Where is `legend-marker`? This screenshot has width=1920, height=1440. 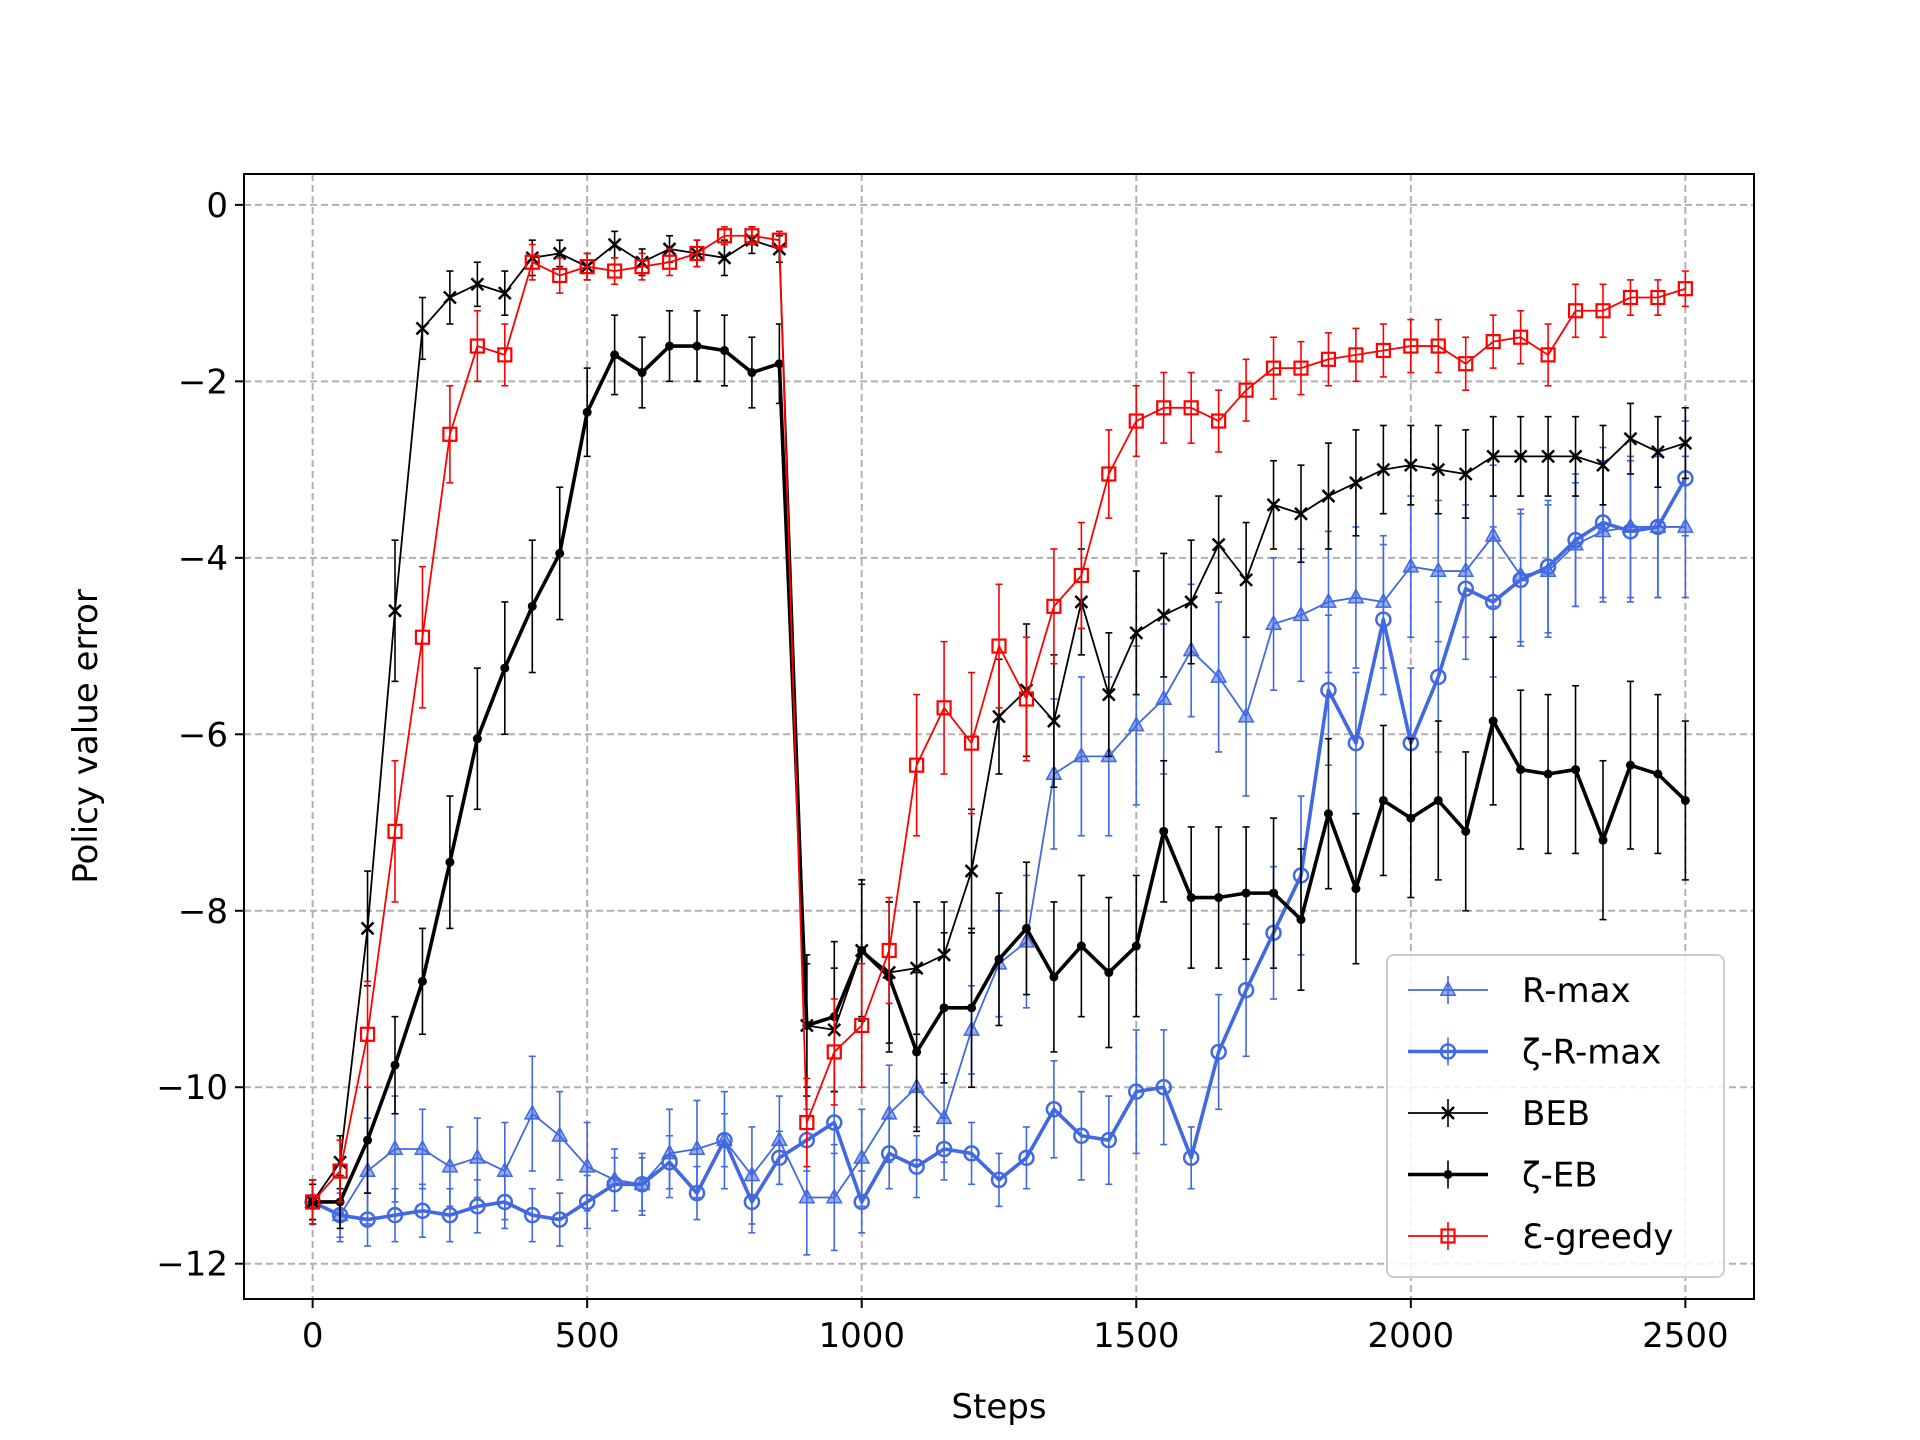 legend-marker is located at coordinates (1448, 988).